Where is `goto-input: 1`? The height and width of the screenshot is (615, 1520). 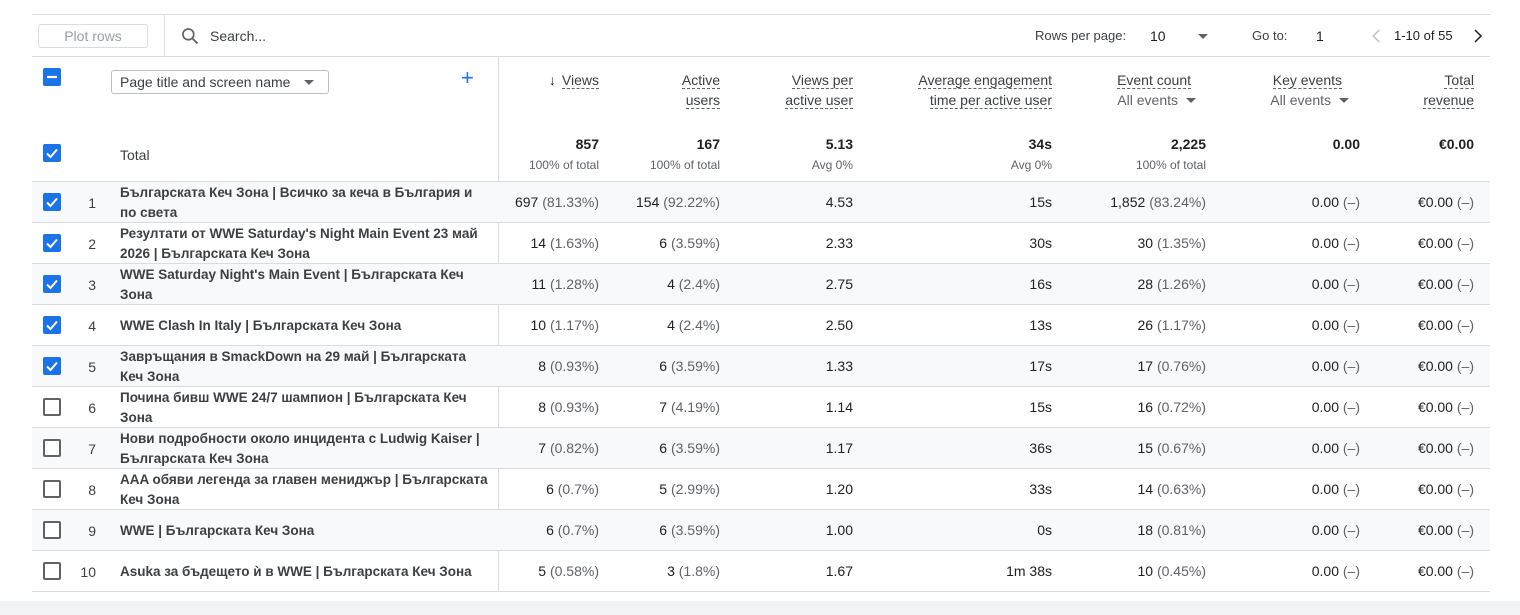 goto-input: 1 is located at coordinates (1320, 36).